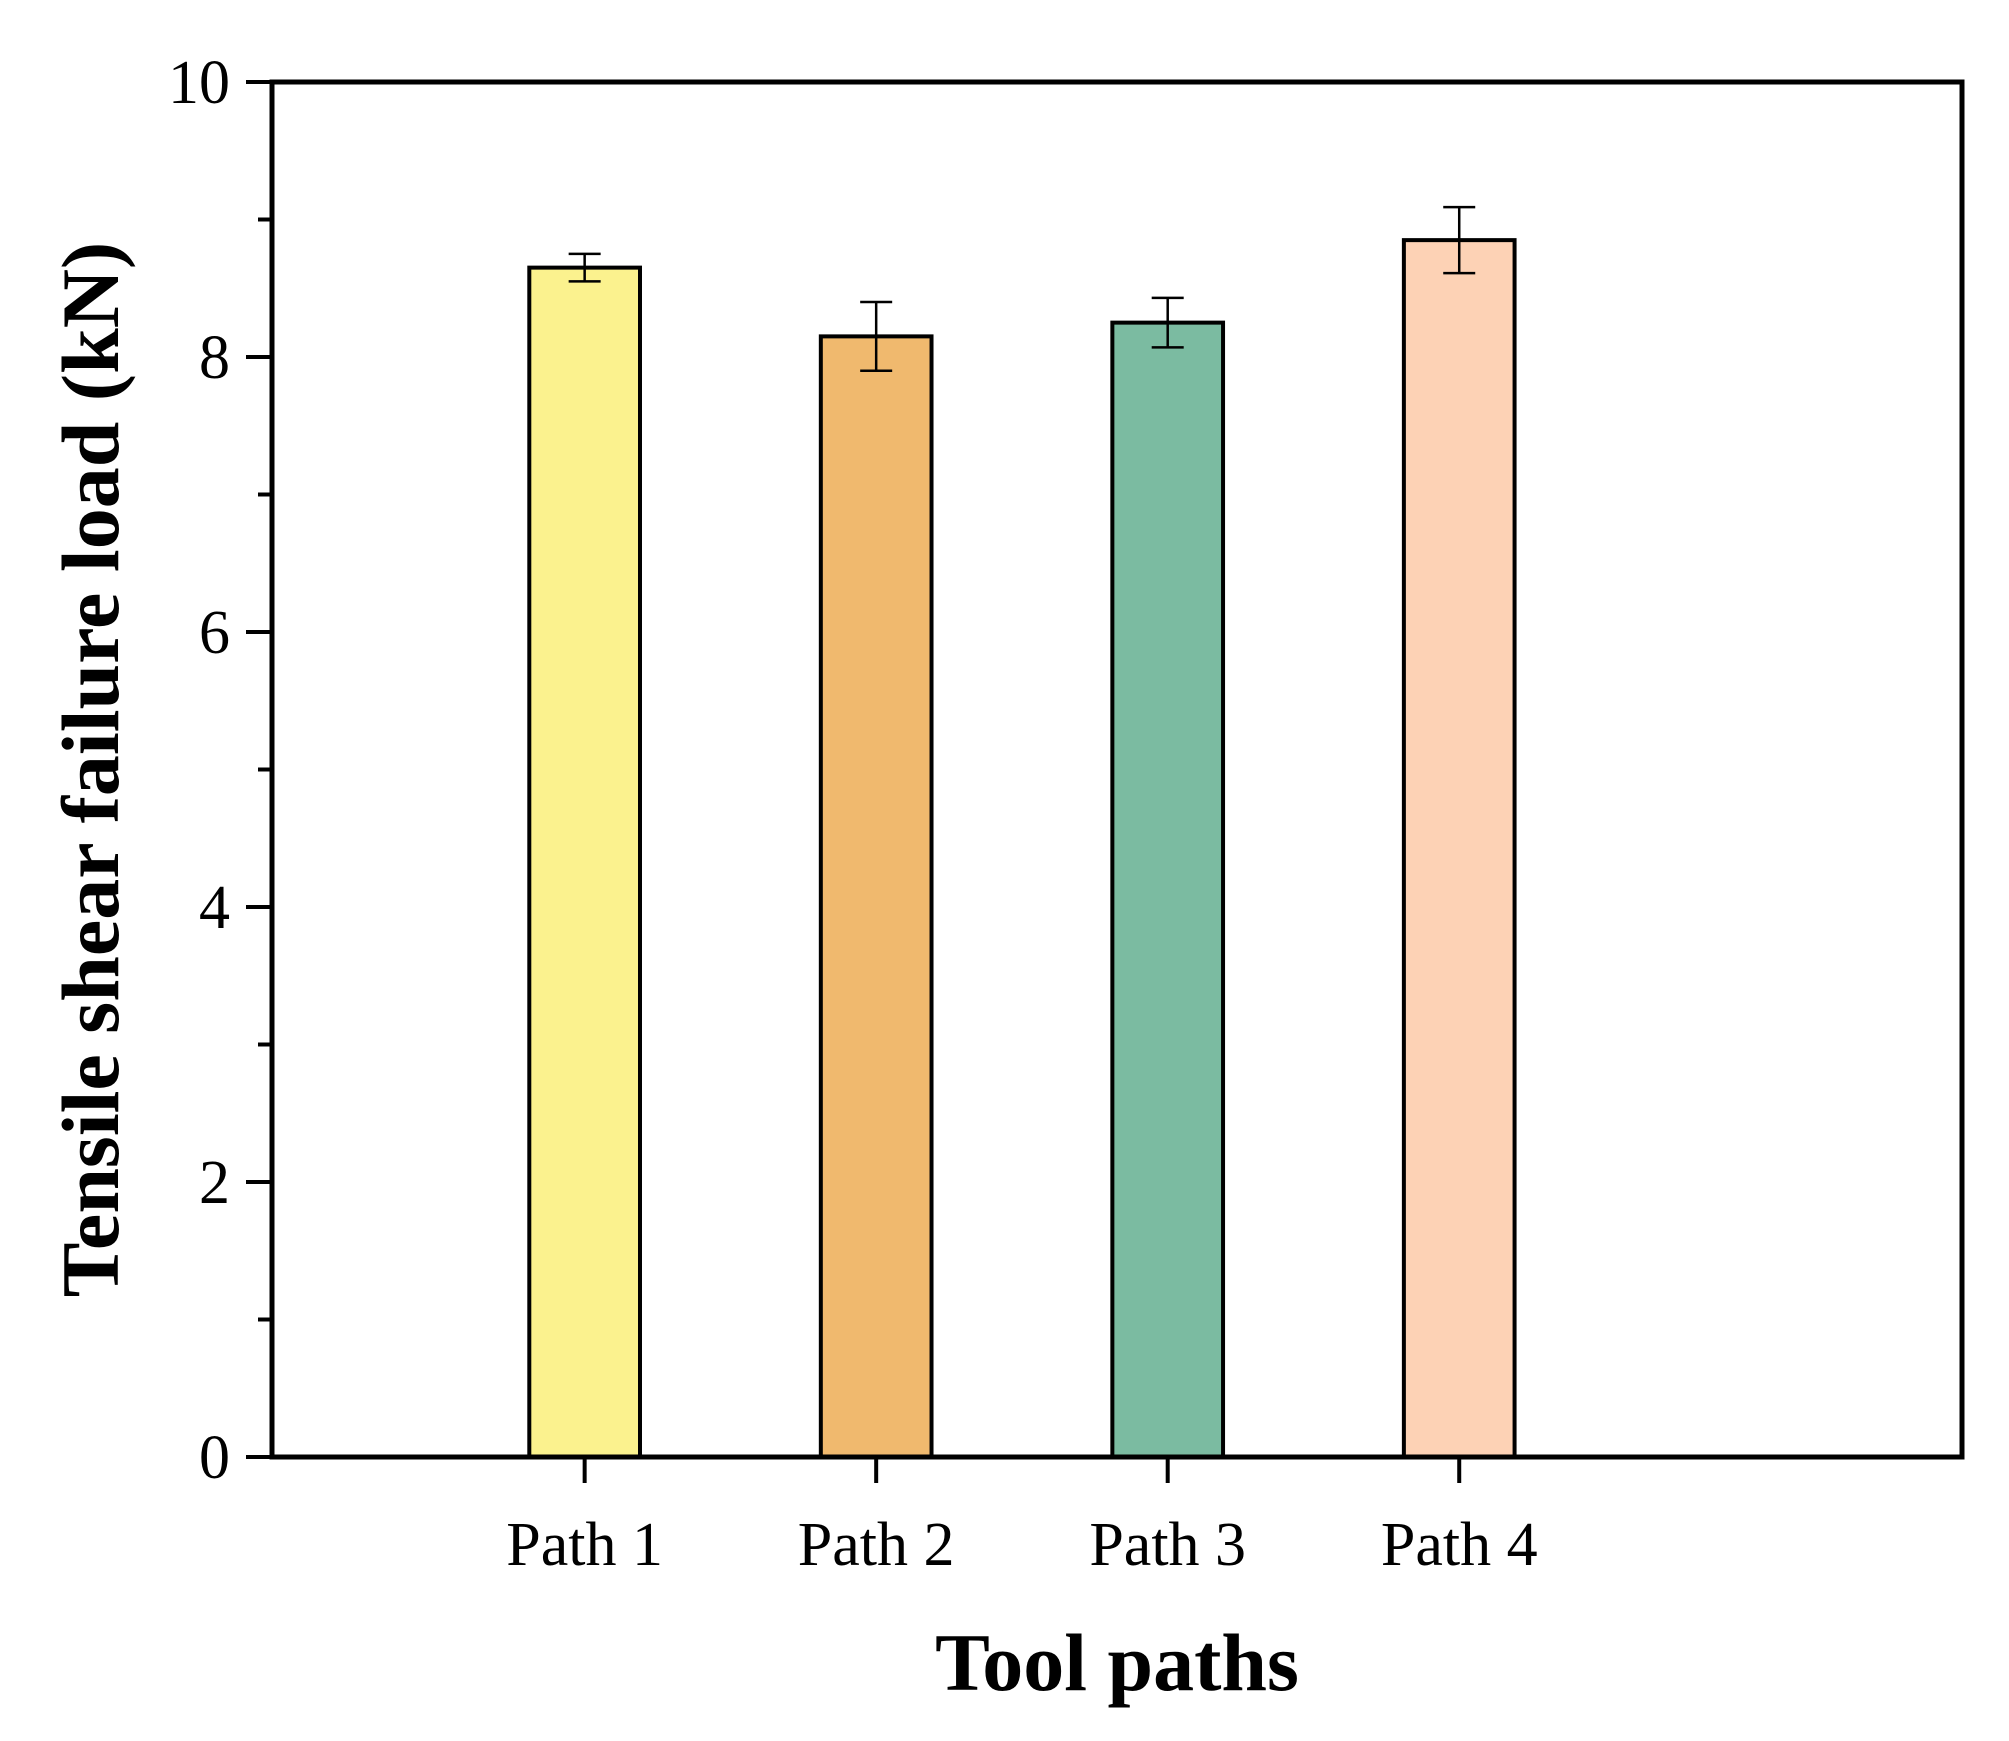 The width and height of the screenshot is (2009, 1741). What do you see at coordinates (199, 83) in the screenshot?
I see `y-tick-label: 10` at bounding box center [199, 83].